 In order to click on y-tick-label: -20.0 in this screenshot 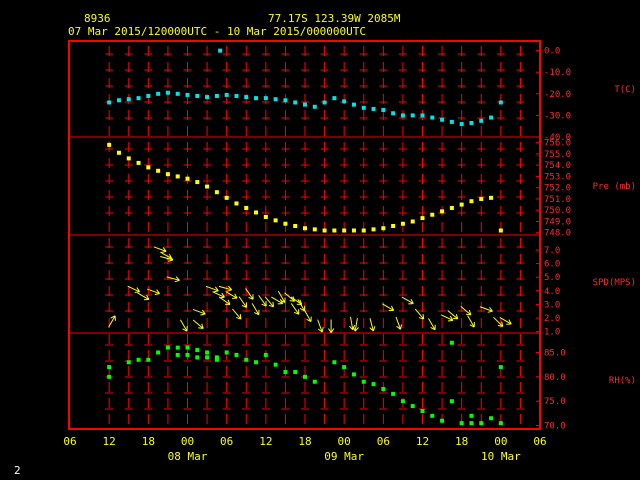, I will do `click(557, 95)`.